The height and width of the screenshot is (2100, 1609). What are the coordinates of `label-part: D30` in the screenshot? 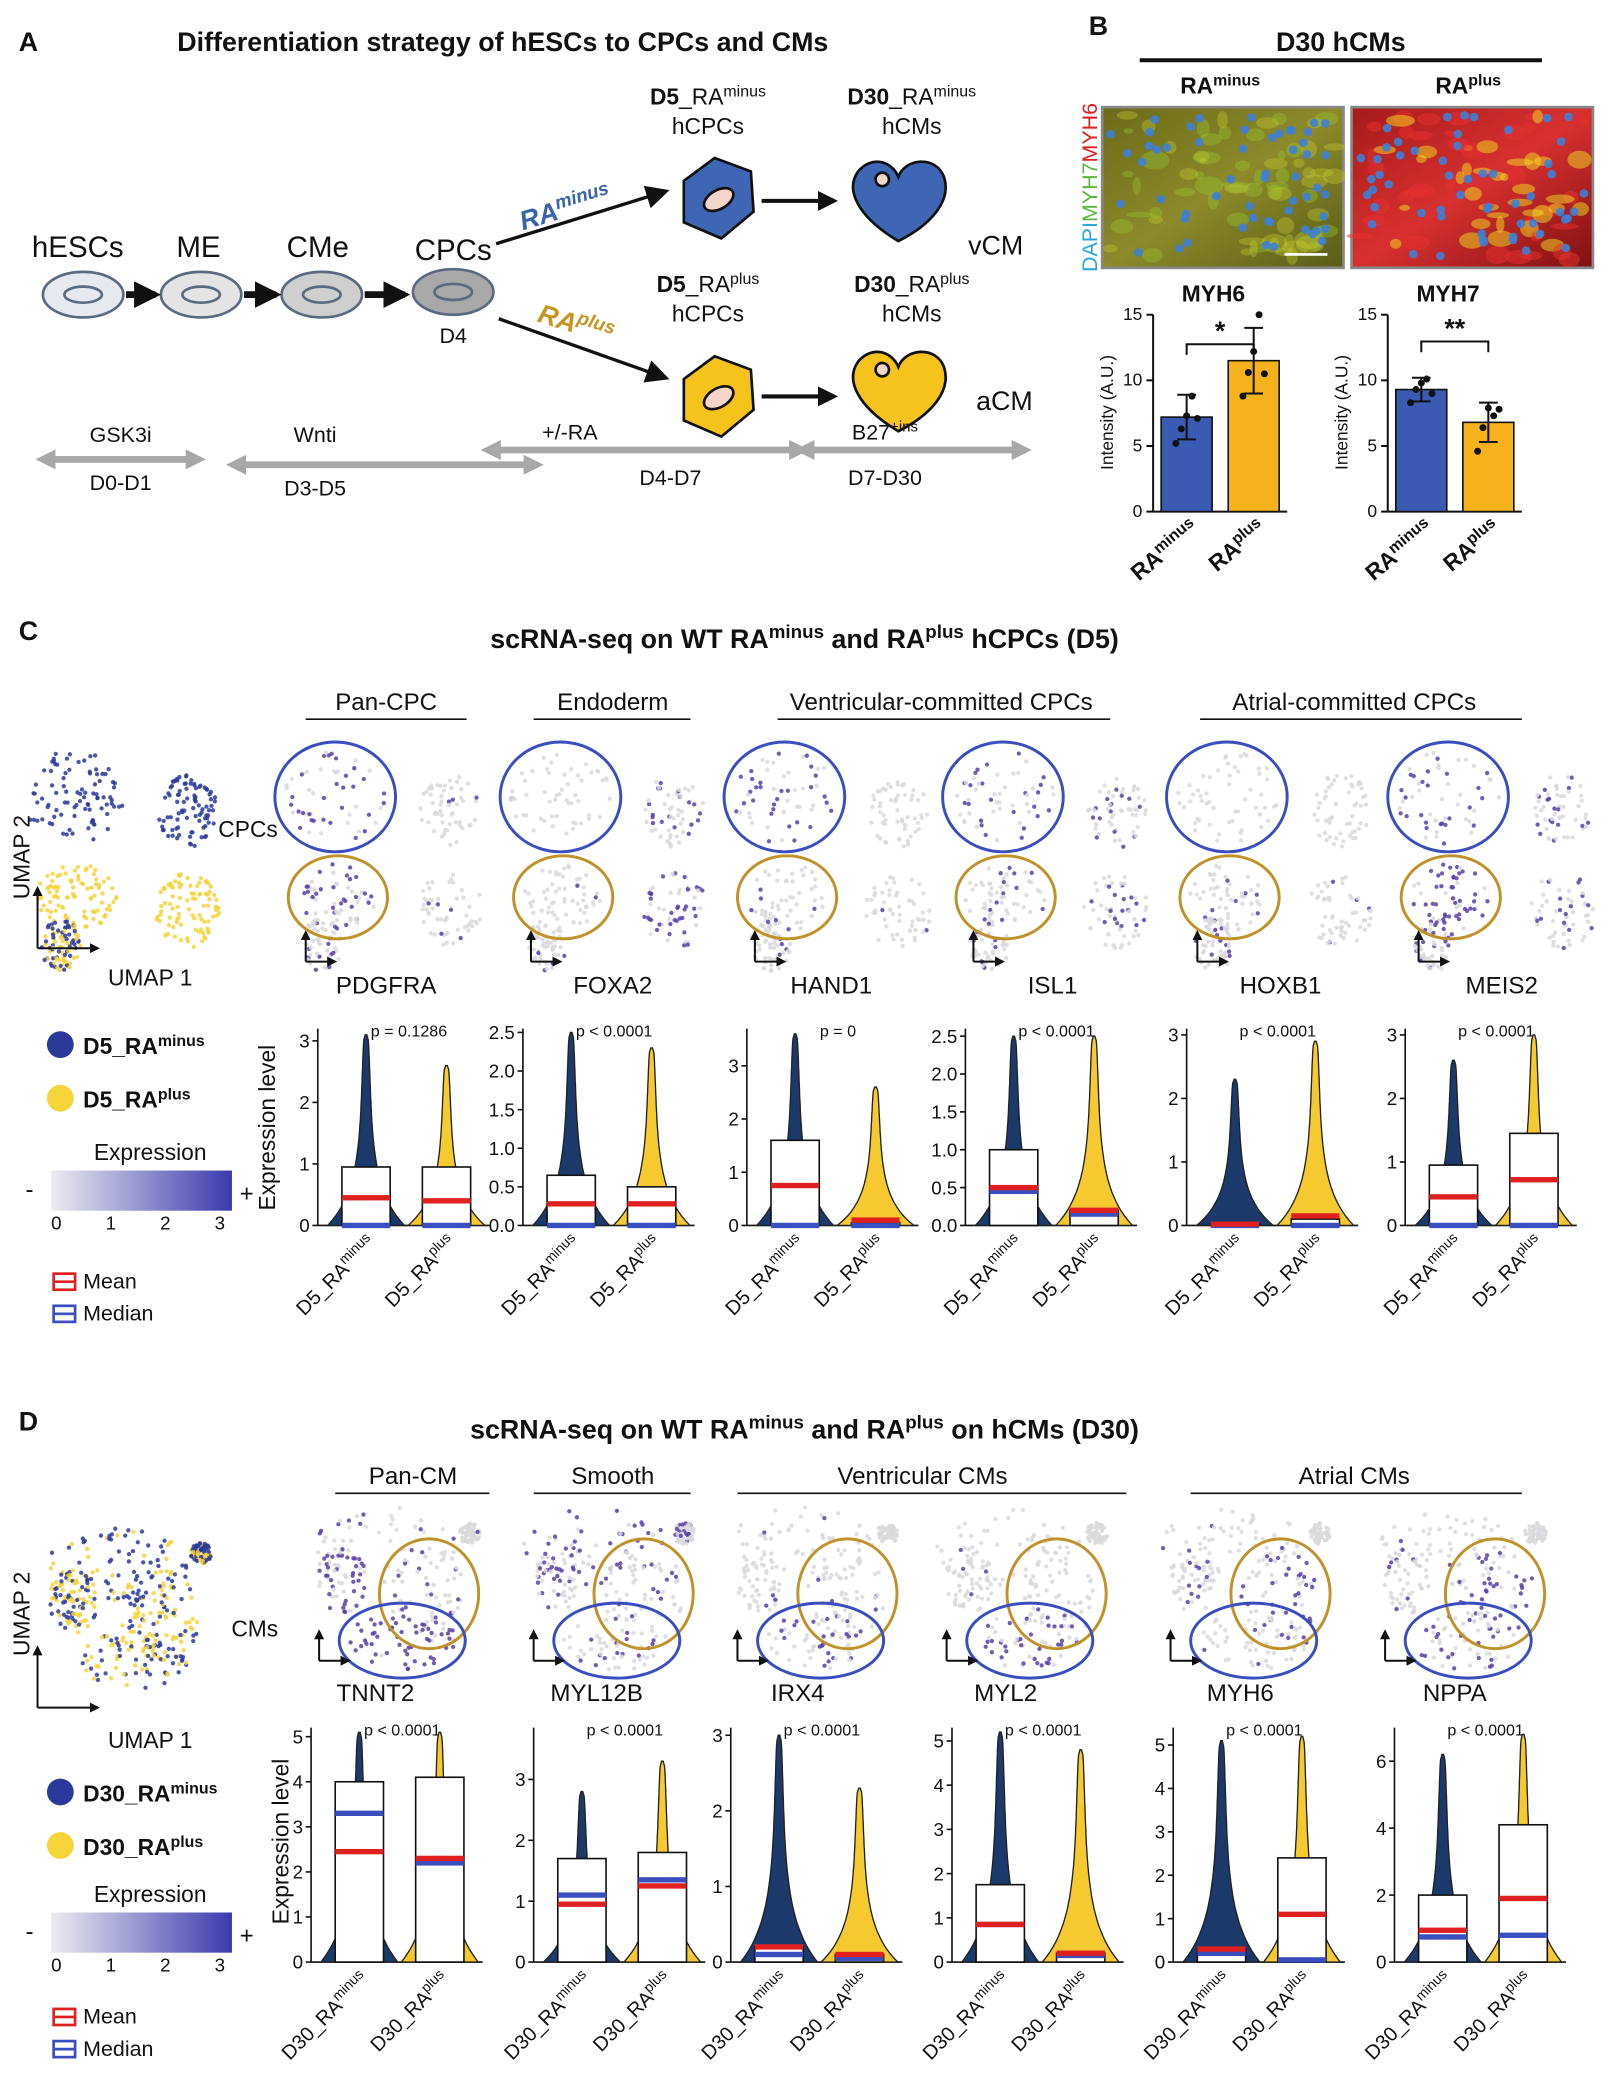 It's located at (868, 96).